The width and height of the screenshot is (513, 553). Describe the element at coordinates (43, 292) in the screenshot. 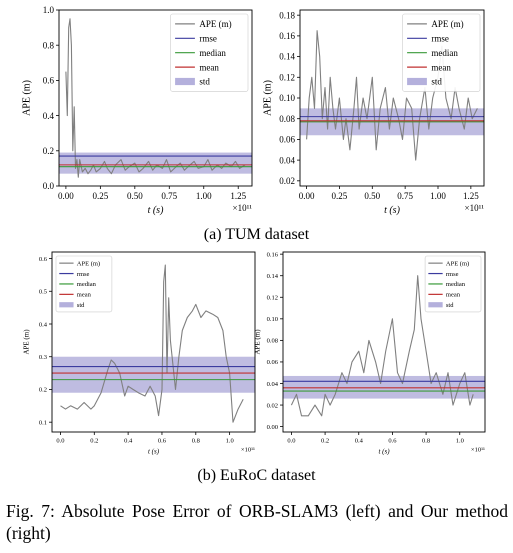

I see `y-tick-label: 0.5` at that location.